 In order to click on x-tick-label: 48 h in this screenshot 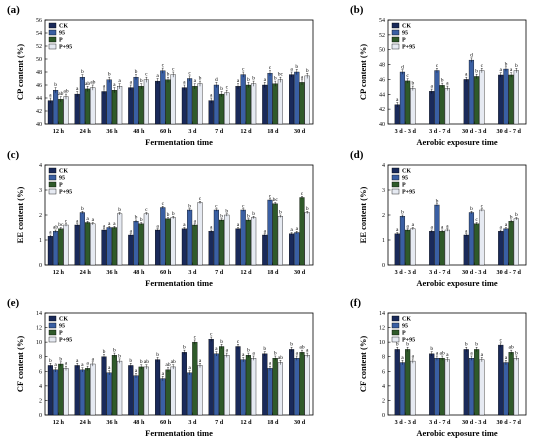, I will do `click(139, 131)`.